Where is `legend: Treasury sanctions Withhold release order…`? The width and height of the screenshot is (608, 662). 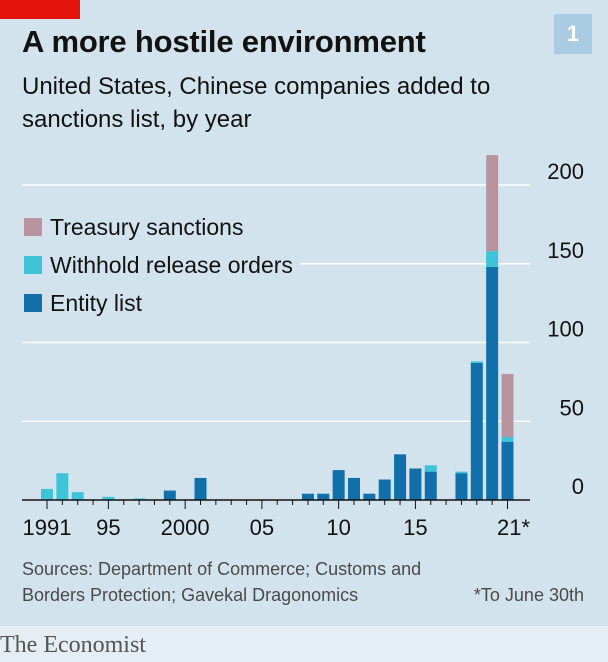
legend: Treasury sanctions Withhold release order… is located at coordinates (159, 265).